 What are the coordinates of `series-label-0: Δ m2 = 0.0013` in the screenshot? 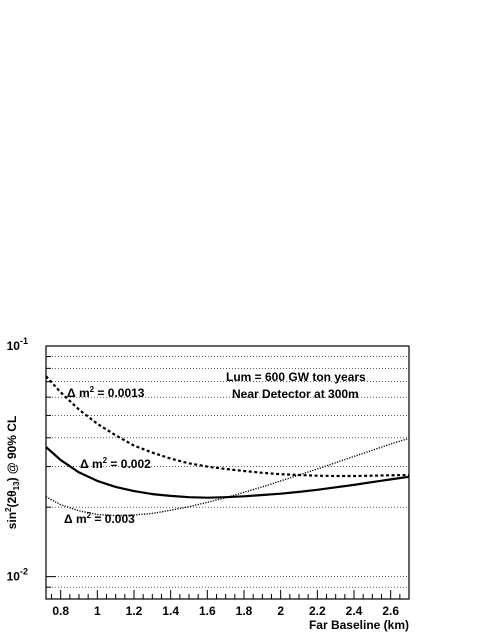 It's located at (106, 392).